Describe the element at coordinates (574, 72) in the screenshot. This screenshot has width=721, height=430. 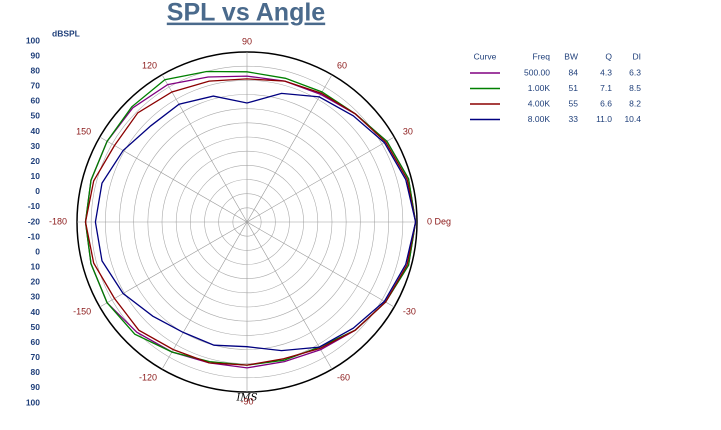
I see `legend-cell: 84` at that location.